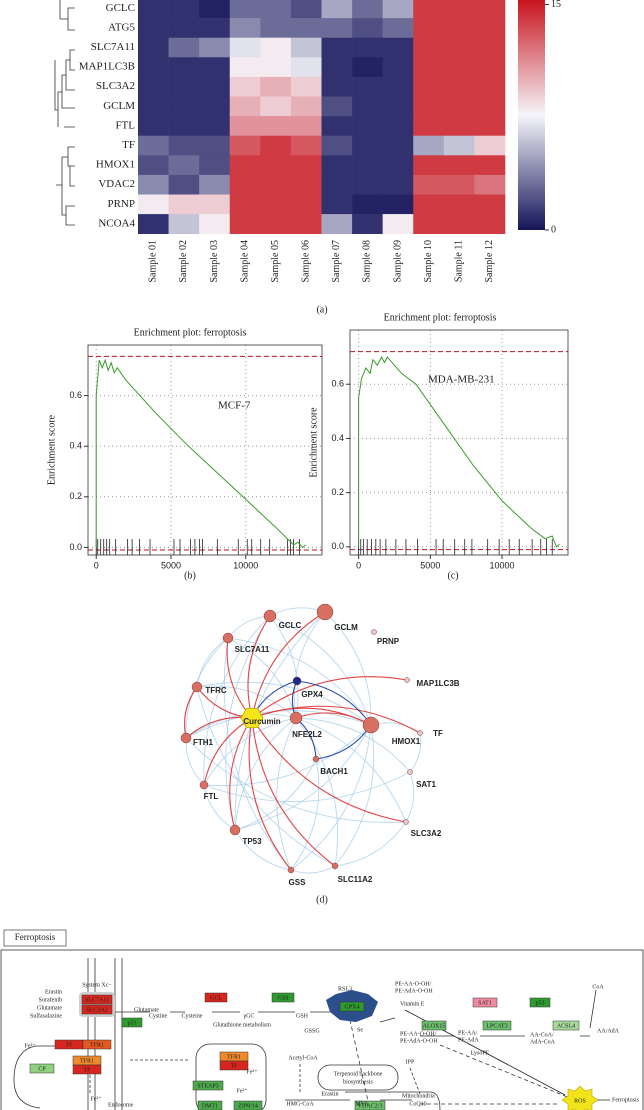  I want to click on node-label: PRNP, so click(388, 641).